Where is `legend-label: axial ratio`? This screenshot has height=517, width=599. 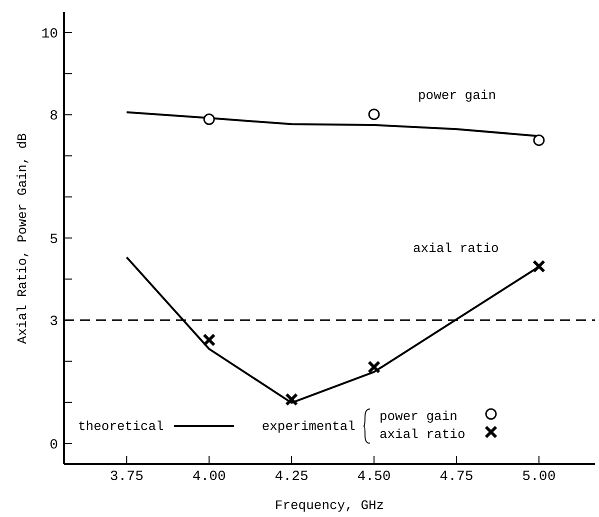 legend-label: axial ratio is located at coordinates (422, 435).